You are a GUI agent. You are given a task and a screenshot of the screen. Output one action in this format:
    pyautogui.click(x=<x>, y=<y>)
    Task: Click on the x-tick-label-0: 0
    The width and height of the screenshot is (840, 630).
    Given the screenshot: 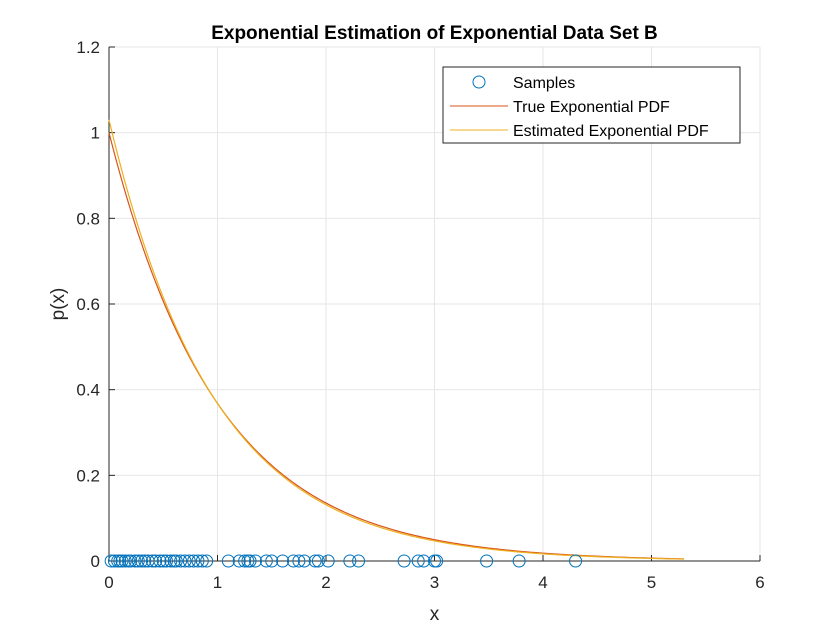 What is the action you would take?
    pyautogui.click(x=108, y=582)
    